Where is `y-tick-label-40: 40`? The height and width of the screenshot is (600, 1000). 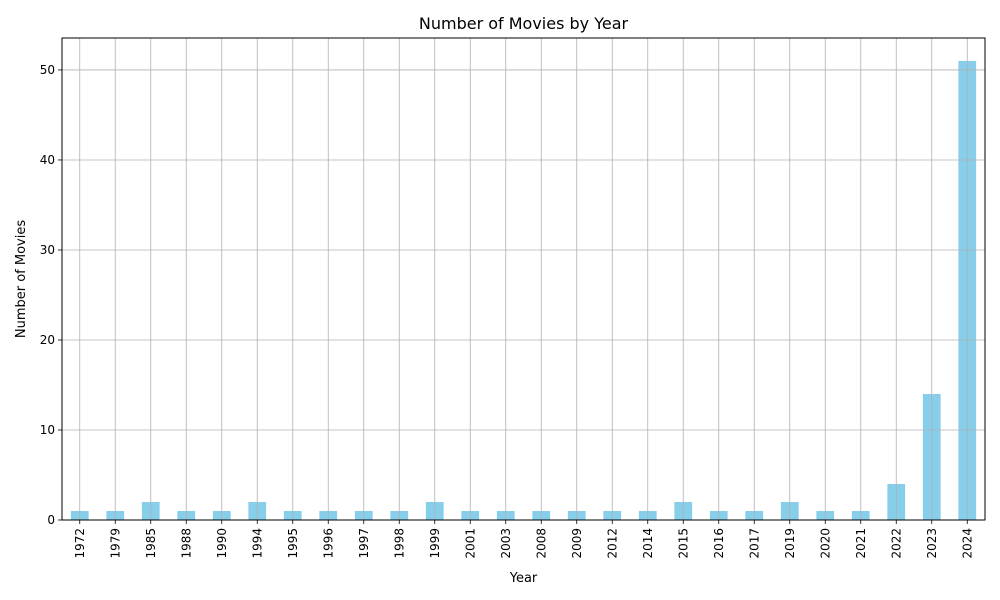
y-tick-label-40: 40 is located at coordinates (47, 160).